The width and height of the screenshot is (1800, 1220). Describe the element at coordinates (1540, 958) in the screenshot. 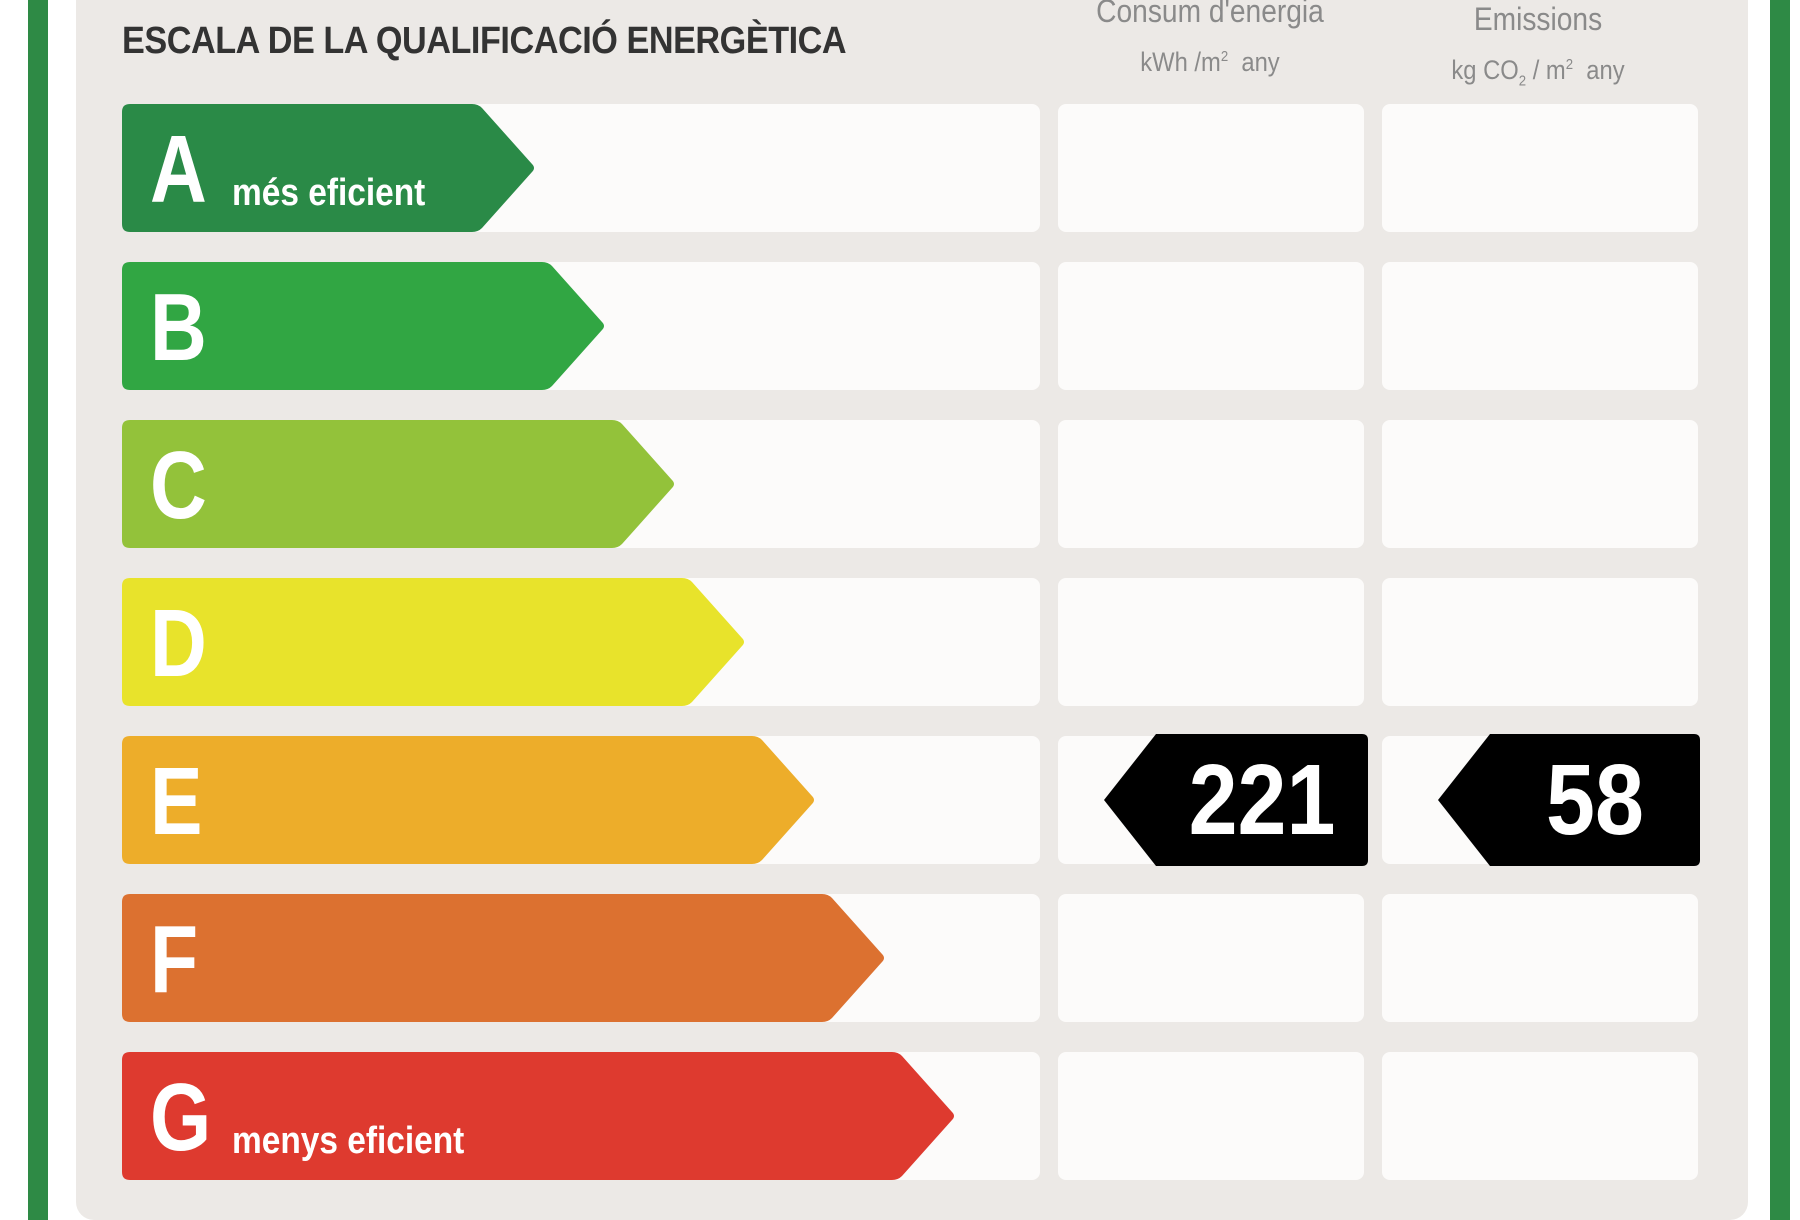

I see `emissions-cell-f` at that location.